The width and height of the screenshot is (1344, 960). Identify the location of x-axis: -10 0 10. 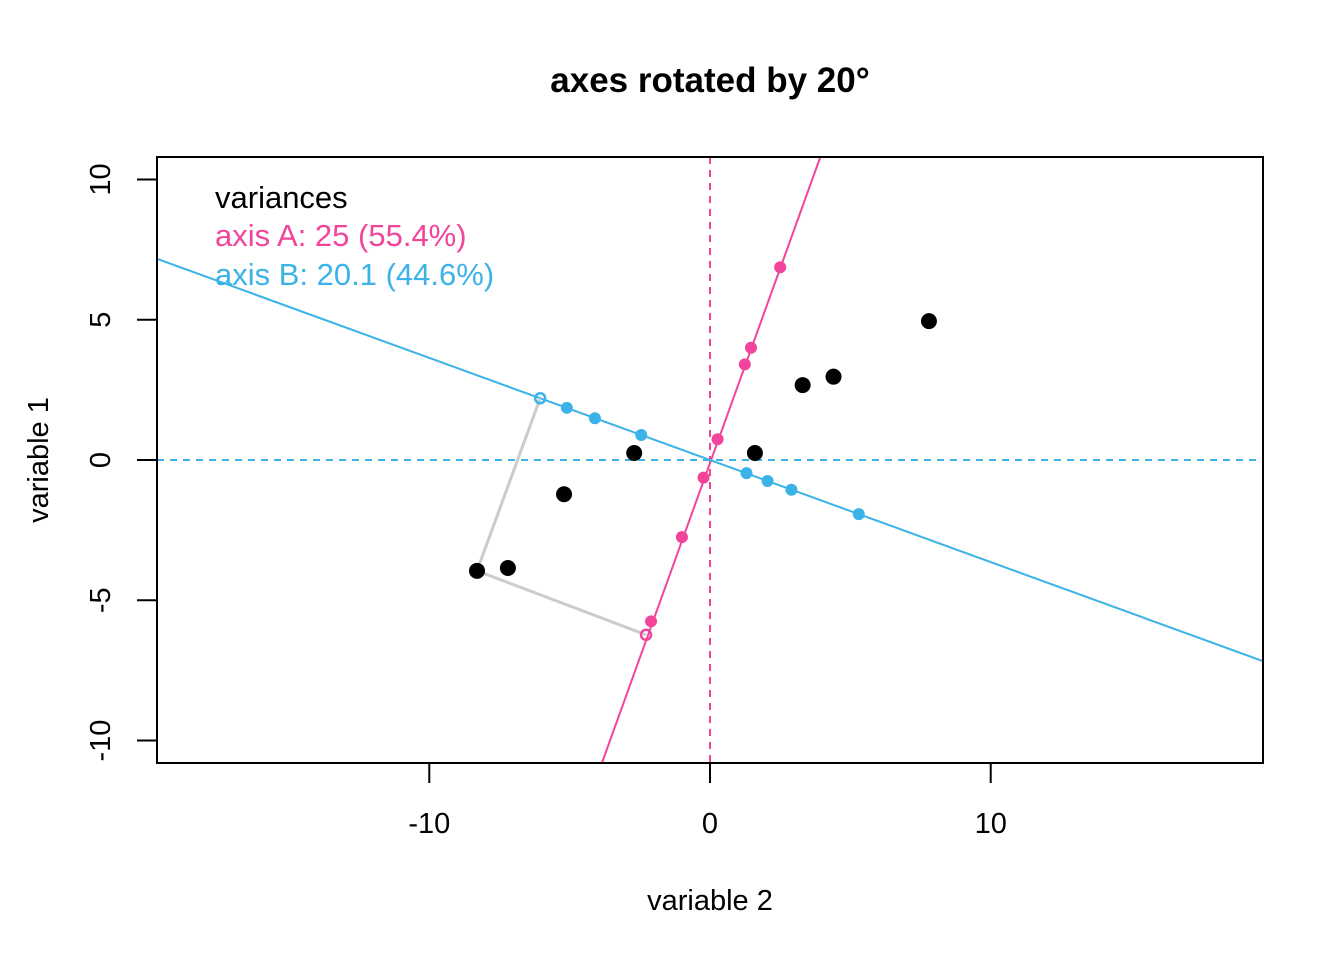
(707, 801).